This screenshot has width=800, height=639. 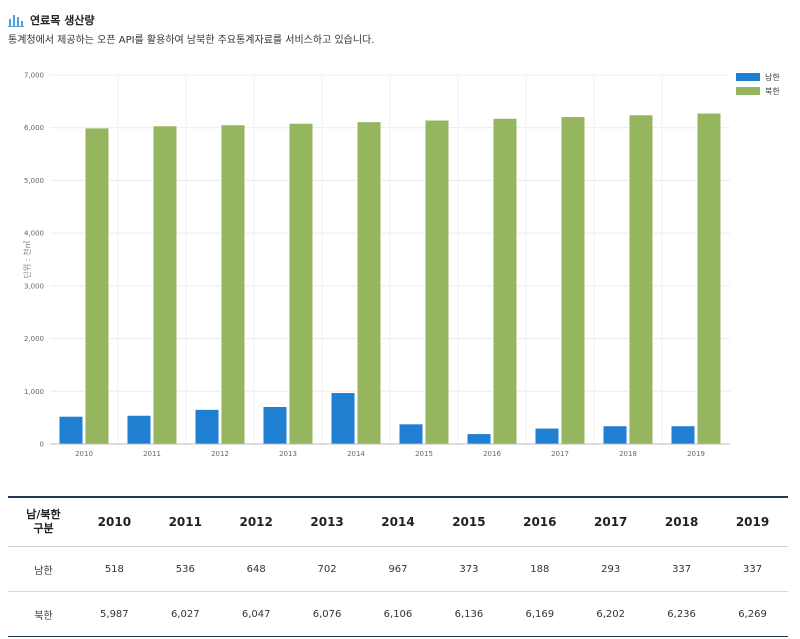 What do you see at coordinates (682, 522) in the screenshot?
I see `header-year-cell: 2018` at bounding box center [682, 522].